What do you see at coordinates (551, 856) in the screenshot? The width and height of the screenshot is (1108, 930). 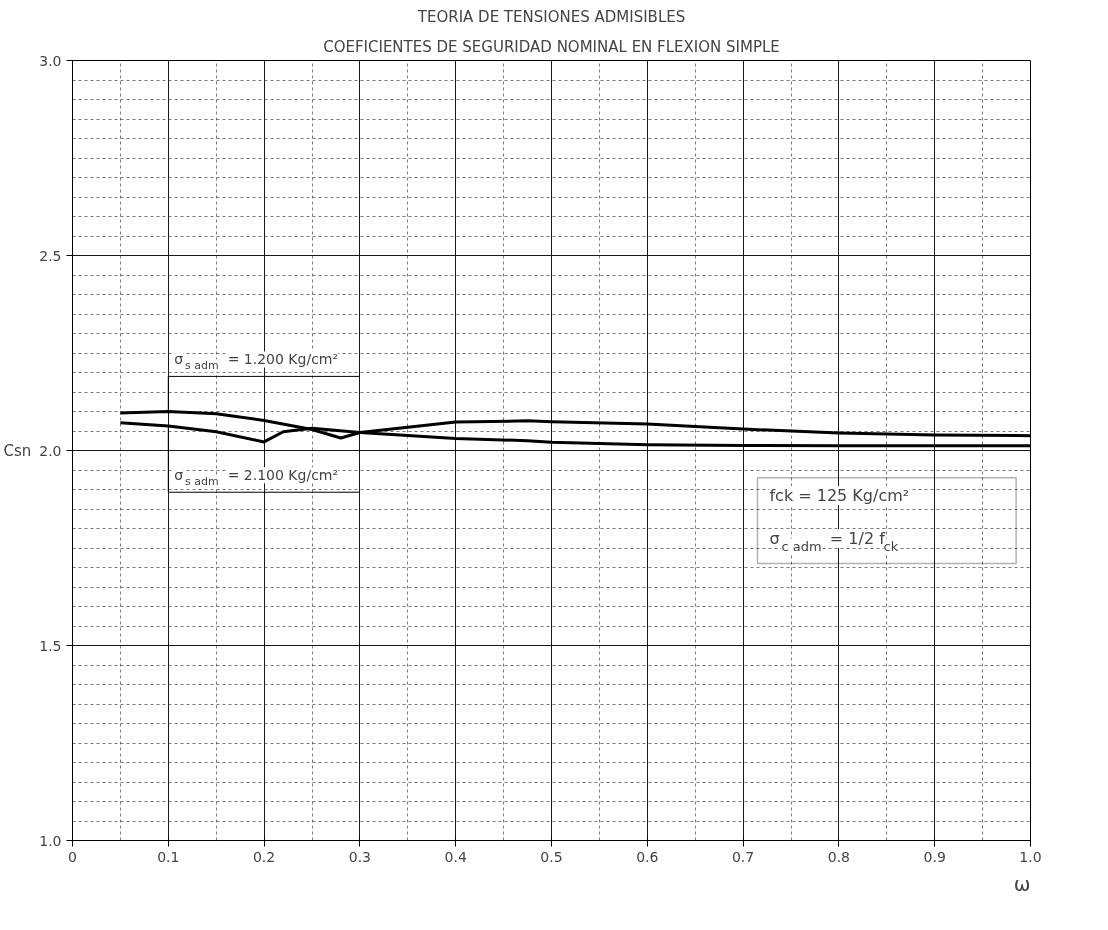 I see `x-tick-label: 0.5` at bounding box center [551, 856].